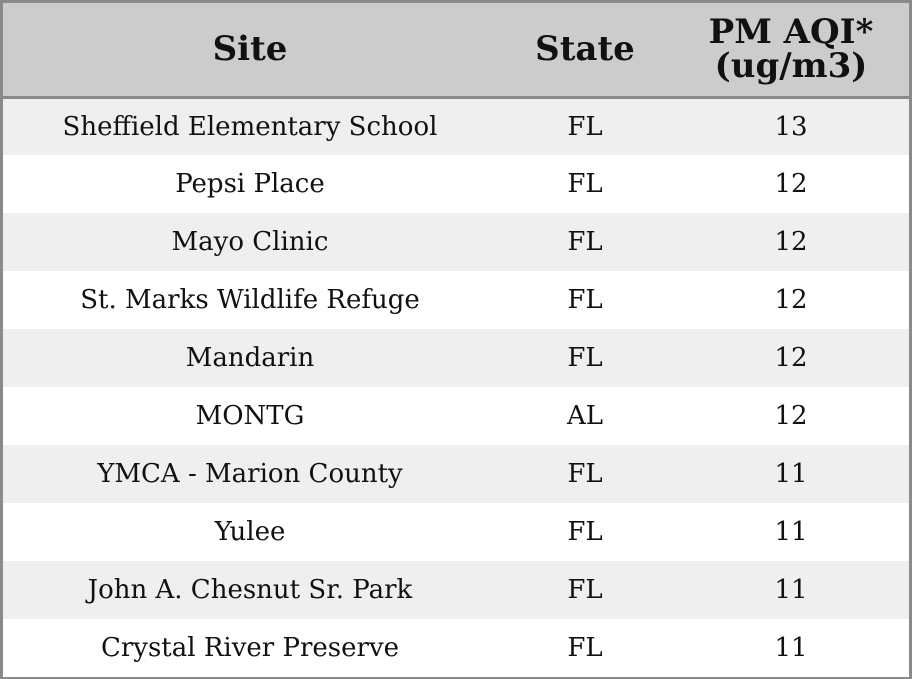 The width and height of the screenshot is (912, 679). Describe the element at coordinates (456, 184) in the screenshot. I see `table-row: Pepsi Place FL 12` at that location.